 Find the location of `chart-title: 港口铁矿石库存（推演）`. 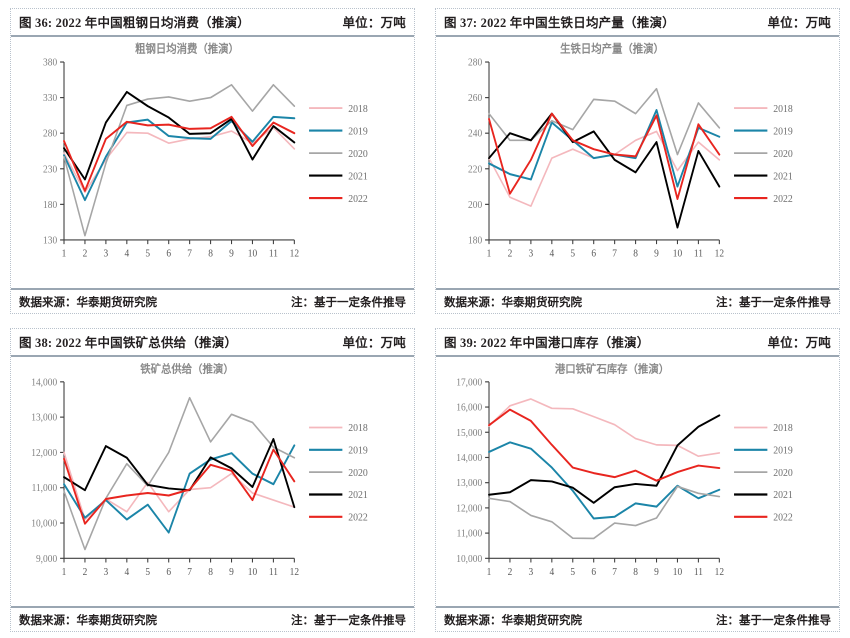

chart-title: 港口铁矿石库存（推演） is located at coordinates (612, 368).